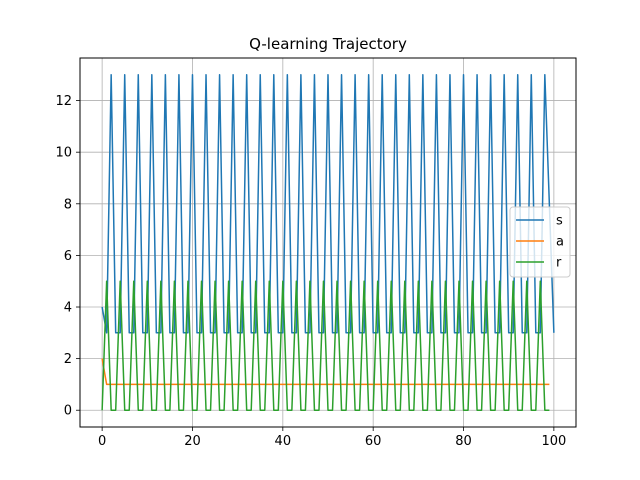 Image resolution: width=640 pixels, height=480 pixels. Describe the element at coordinates (560, 242) in the screenshot. I see `legend-label-a: a` at that location.